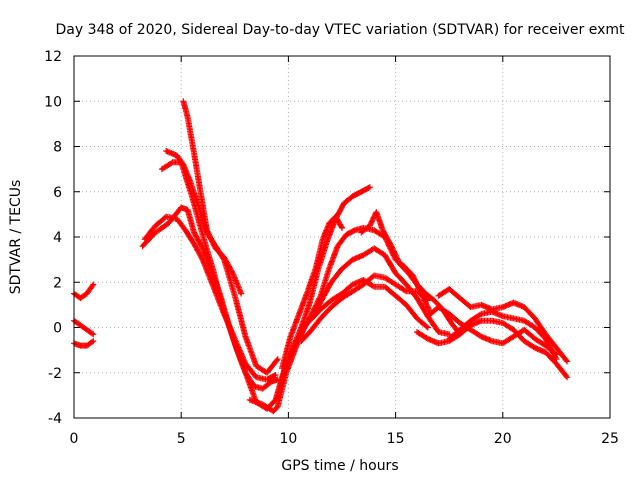  I want to click on y-tick-label: -4, so click(55, 419).